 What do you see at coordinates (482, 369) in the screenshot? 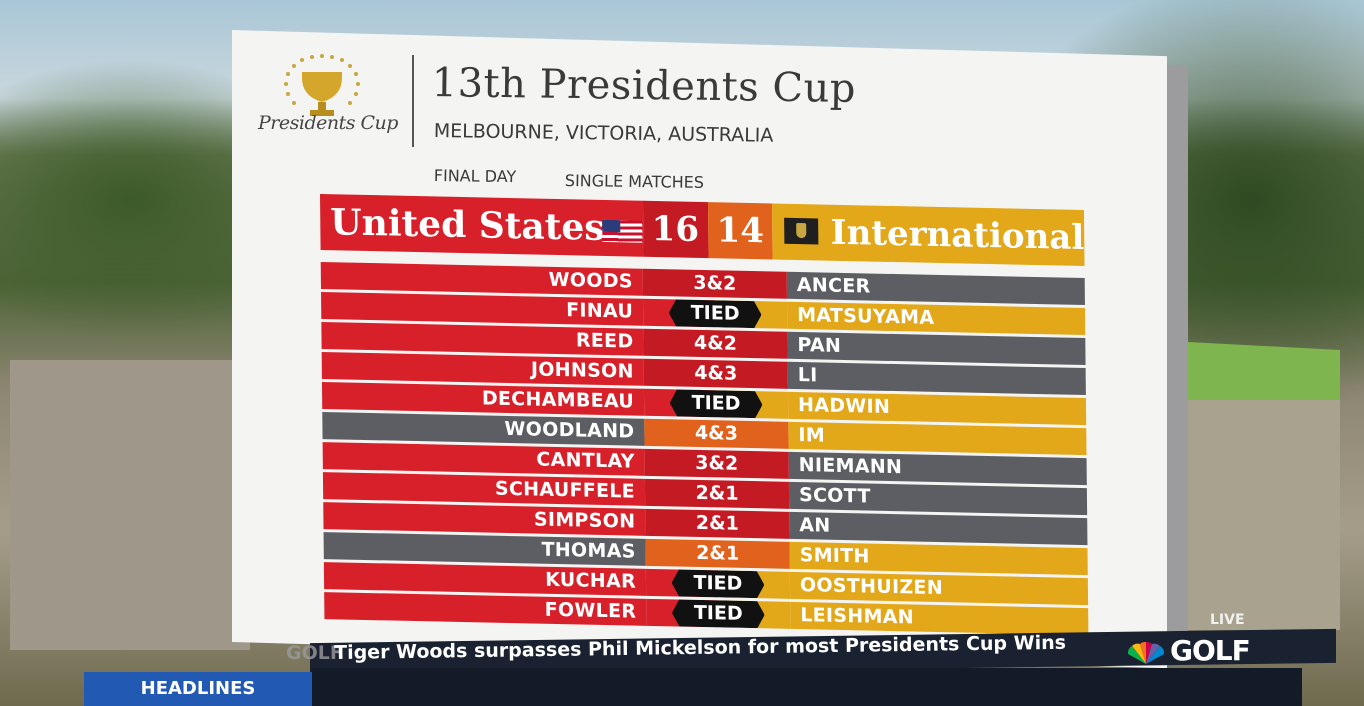
I see `usa-player: JOHNSON` at bounding box center [482, 369].